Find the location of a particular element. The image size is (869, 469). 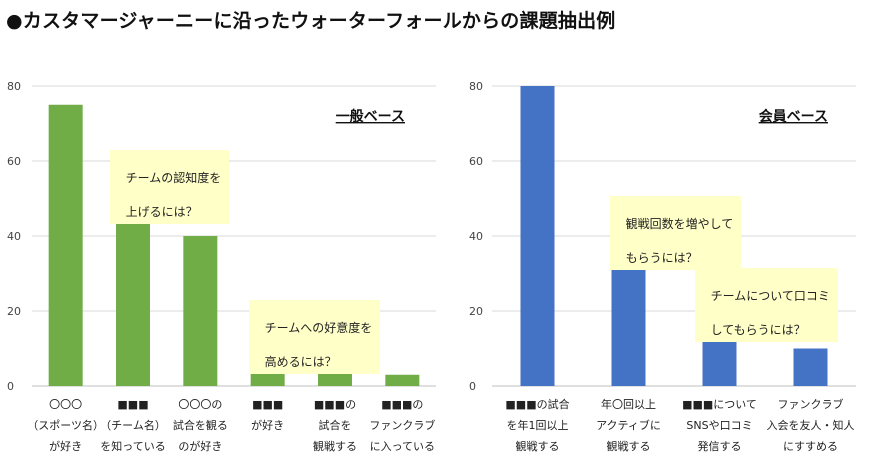

callout-line: 上げるには？ is located at coordinates (161, 212).